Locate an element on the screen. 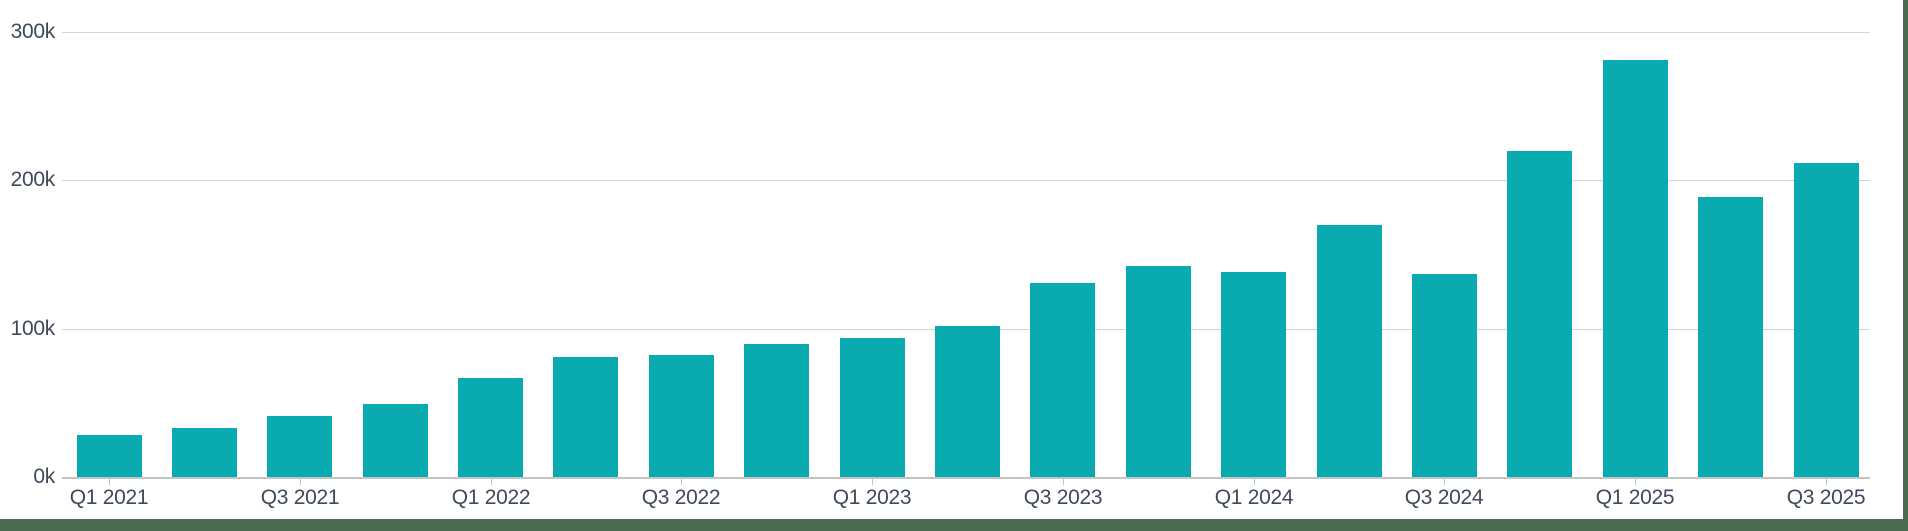 The width and height of the screenshot is (1908, 531). x-tick-q1-2021 is located at coordinates (109, 482).